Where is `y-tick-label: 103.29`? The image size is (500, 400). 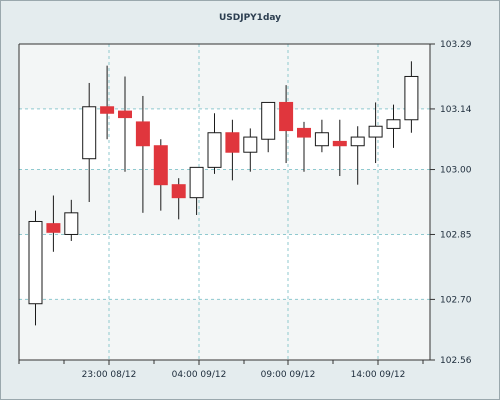
y-tick-label: 103.29 is located at coordinates (456, 45).